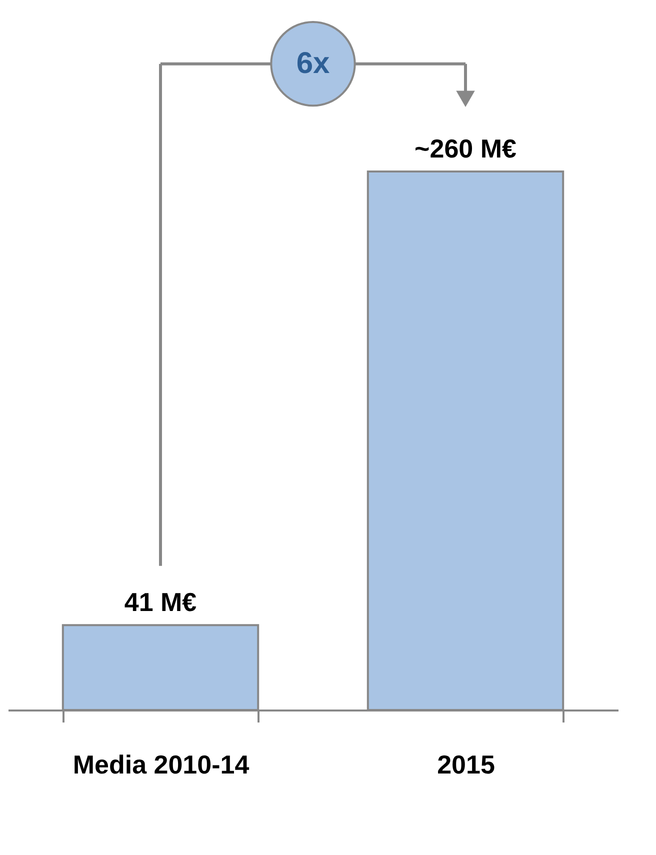 Image resolution: width=656 pixels, height=855 pixels. Describe the element at coordinates (466, 765) in the screenshot. I see `x-tick-label: 2015` at that location.